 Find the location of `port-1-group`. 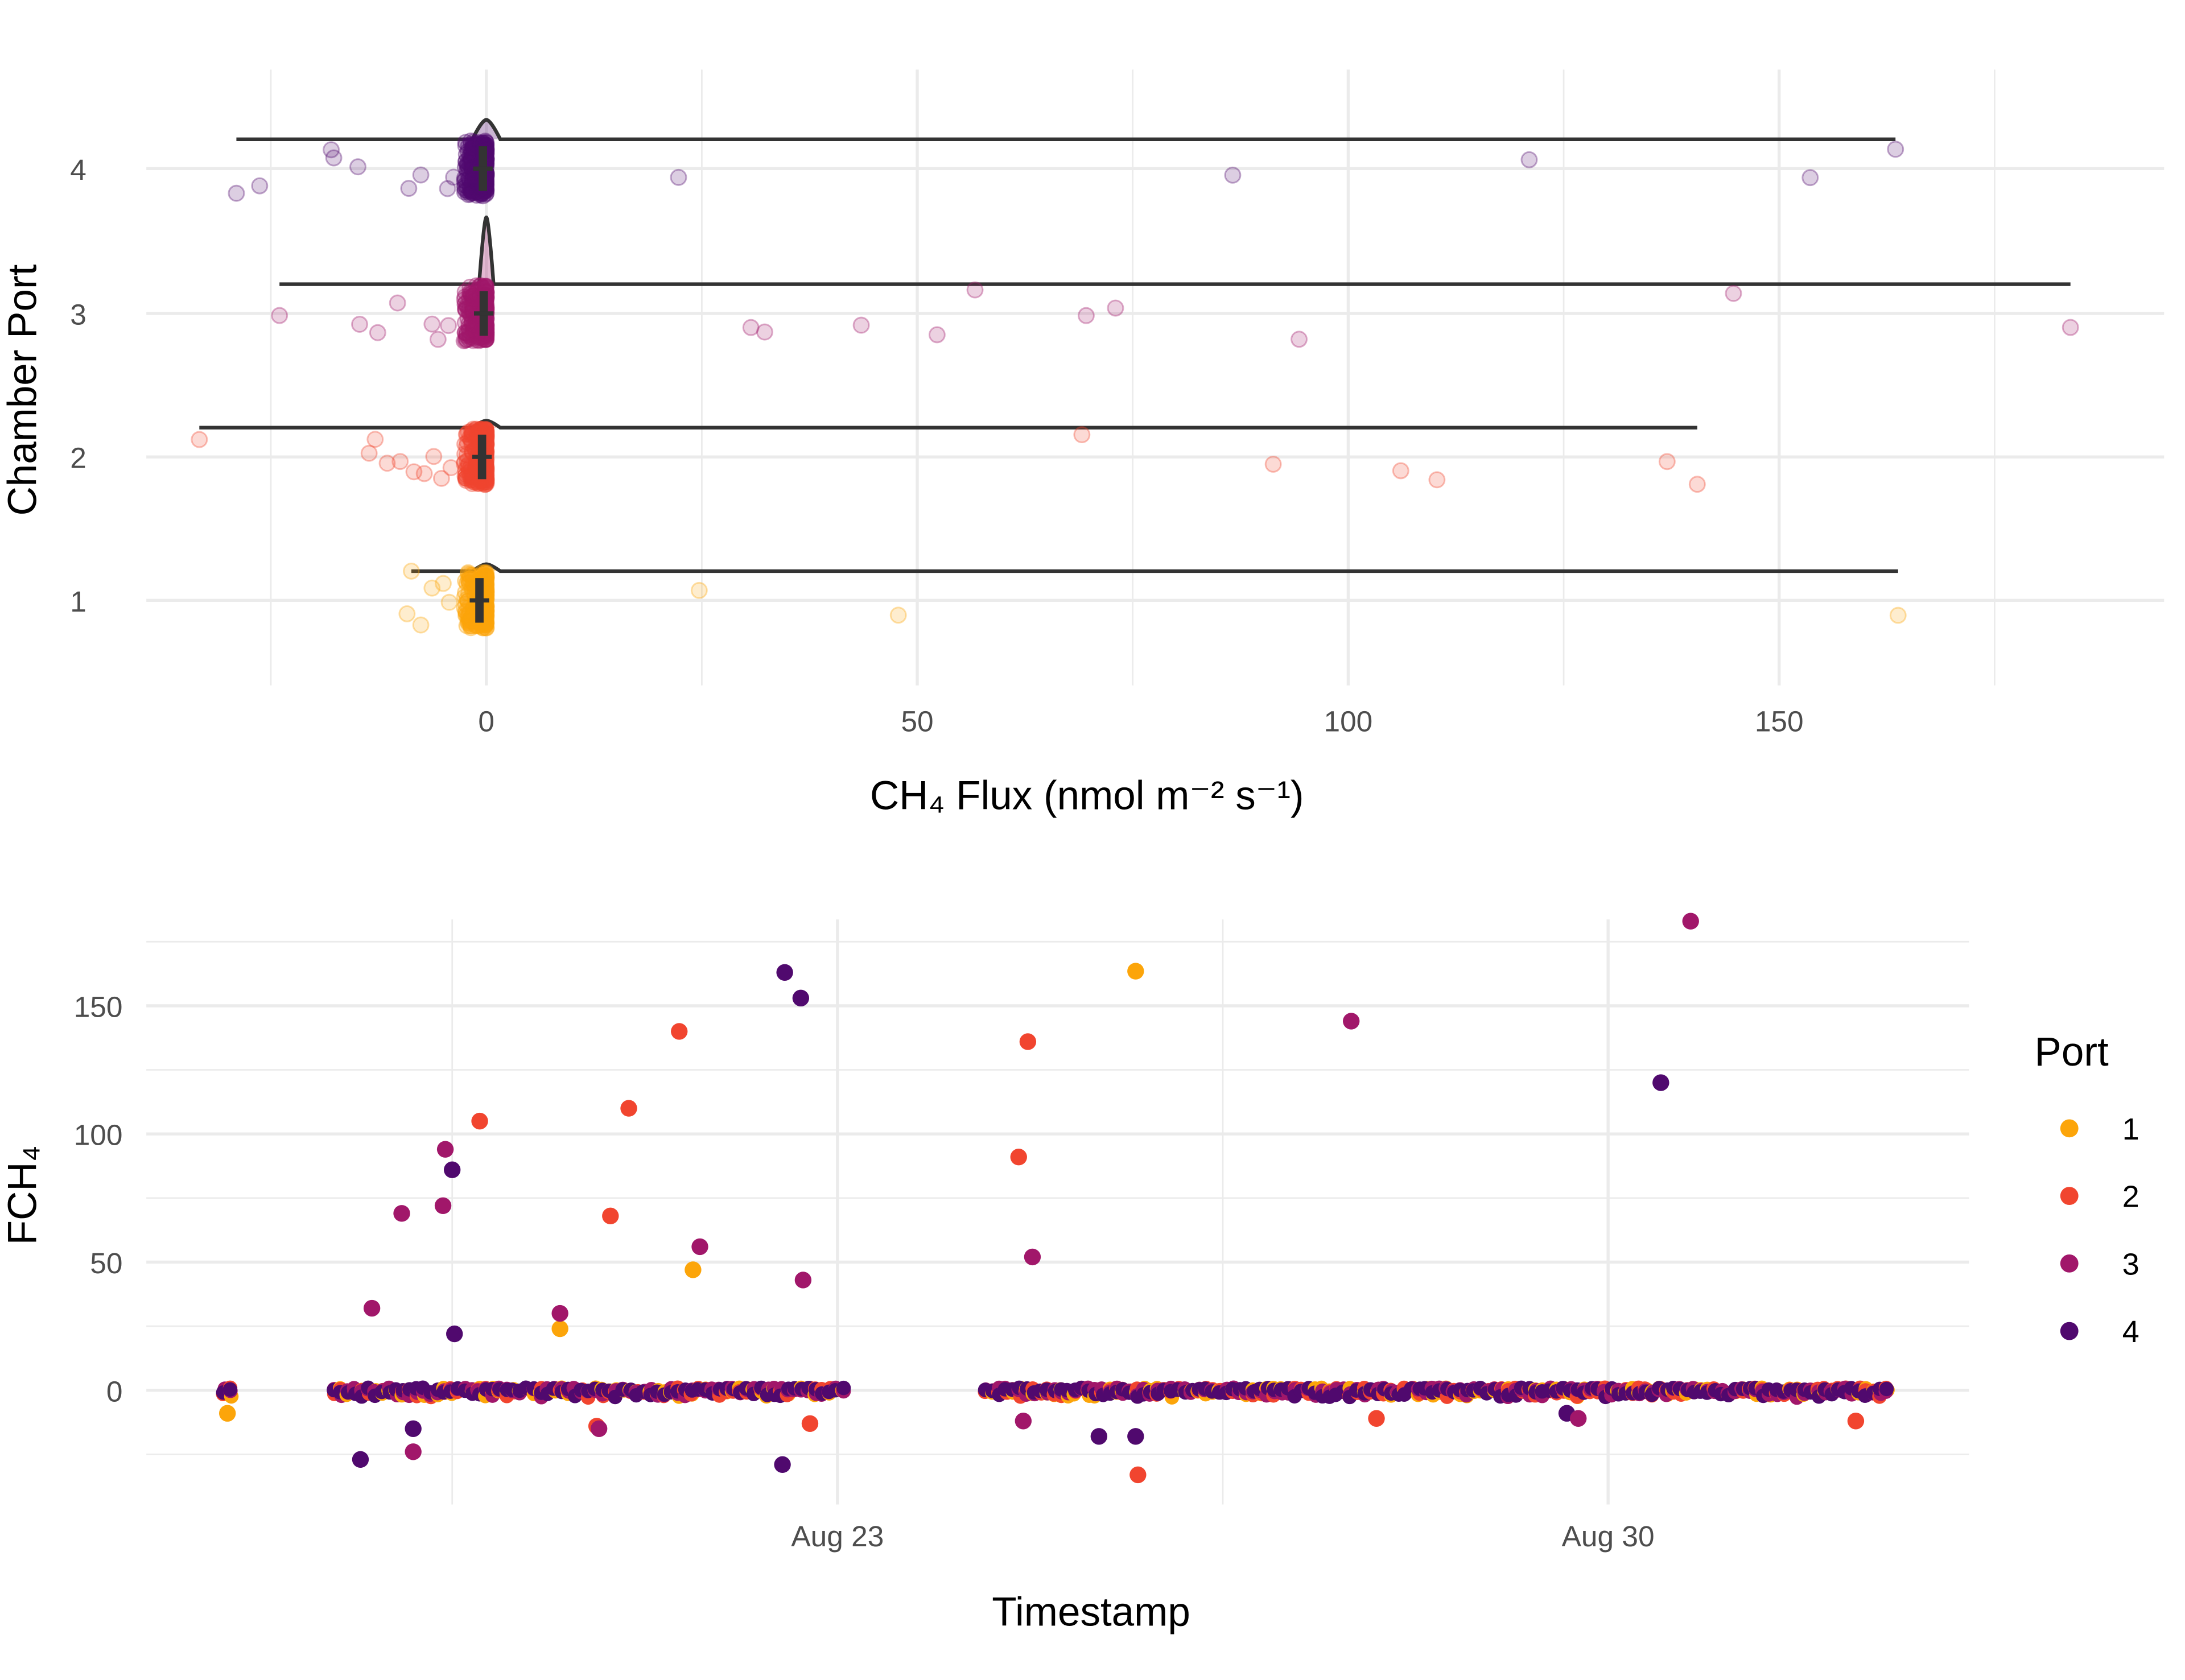

port-1-group is located at coordinates (1152, 599).